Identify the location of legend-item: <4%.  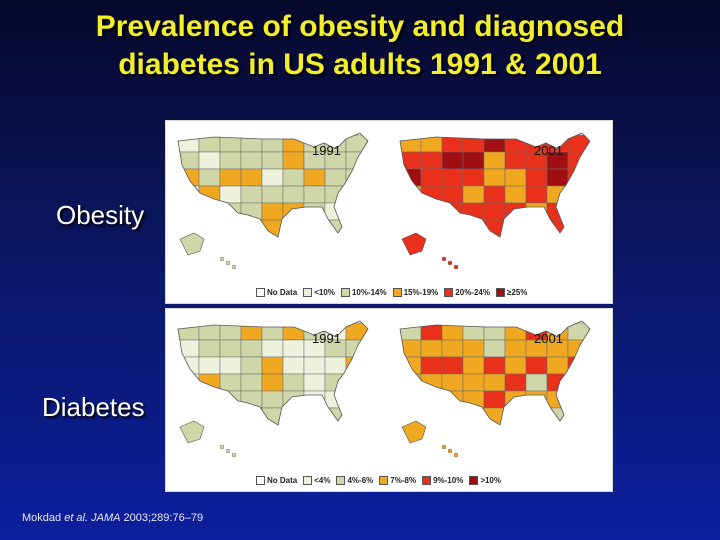
(317, 480).